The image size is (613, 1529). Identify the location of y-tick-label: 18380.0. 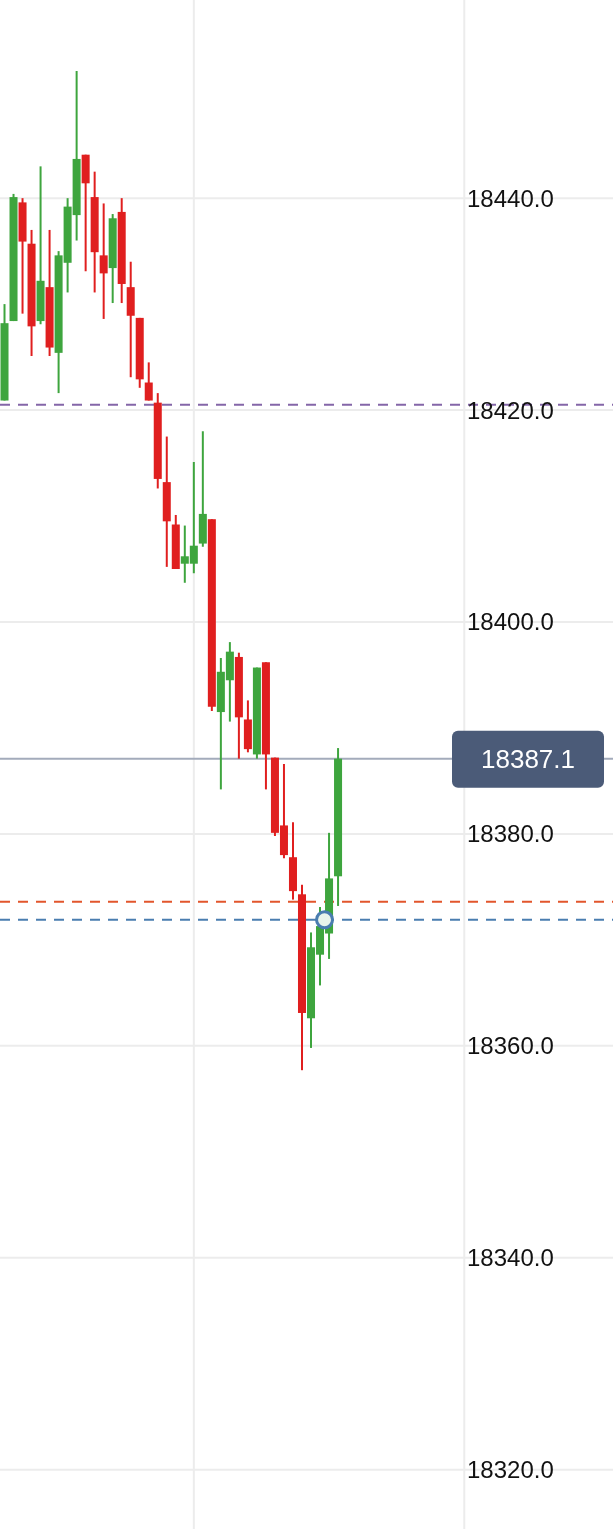
(510, 834).